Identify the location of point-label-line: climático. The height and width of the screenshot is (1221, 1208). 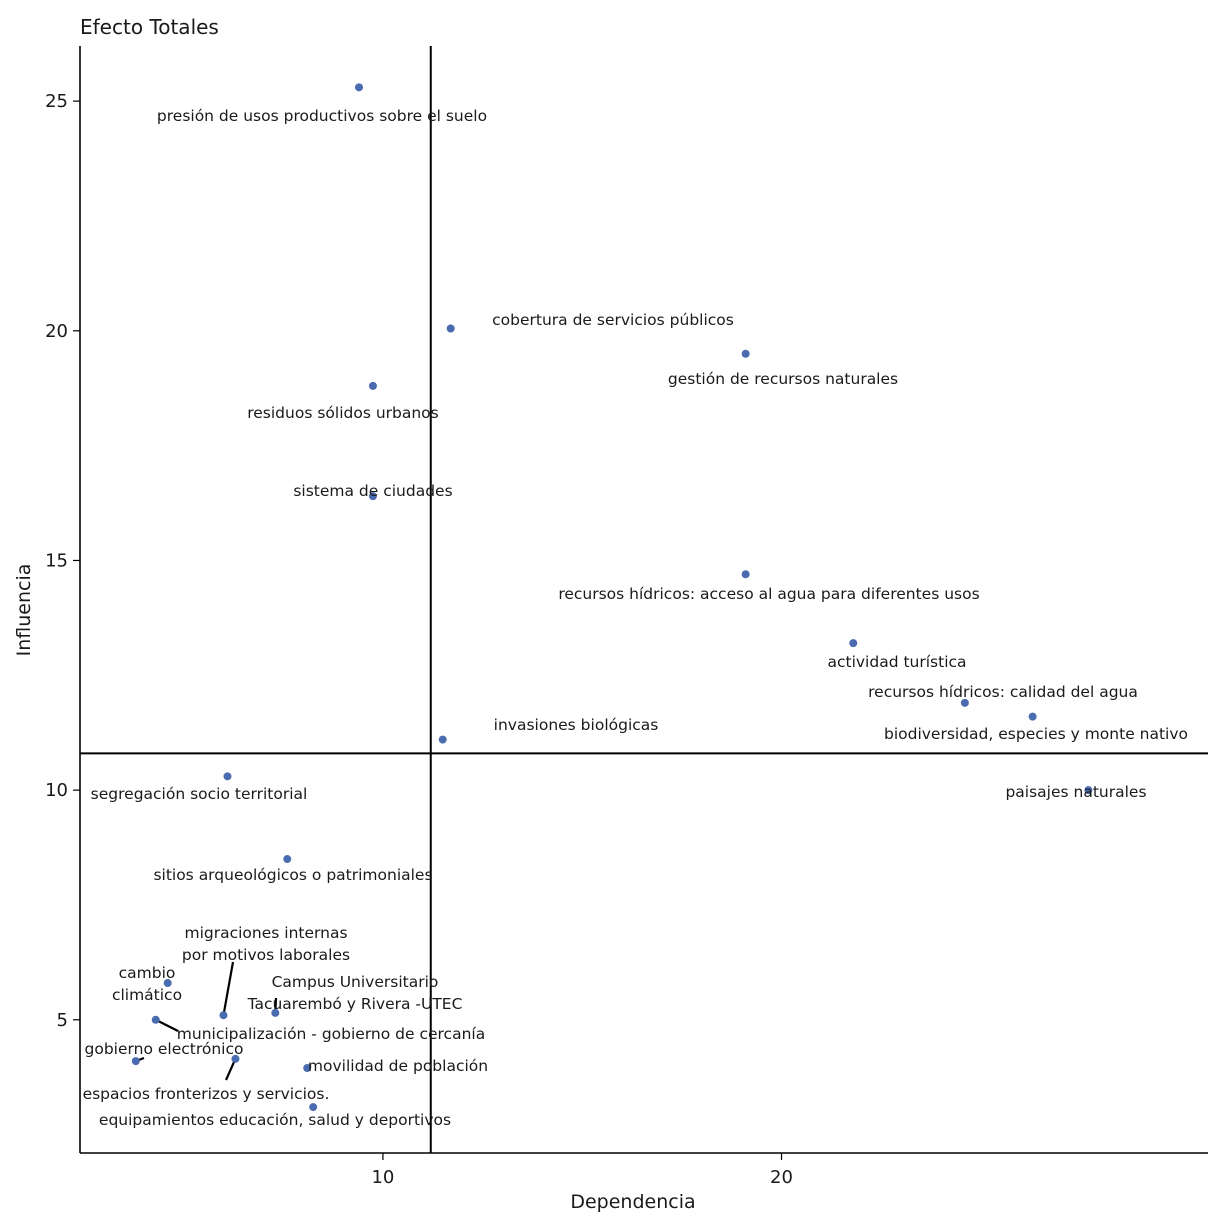
(147, 995).